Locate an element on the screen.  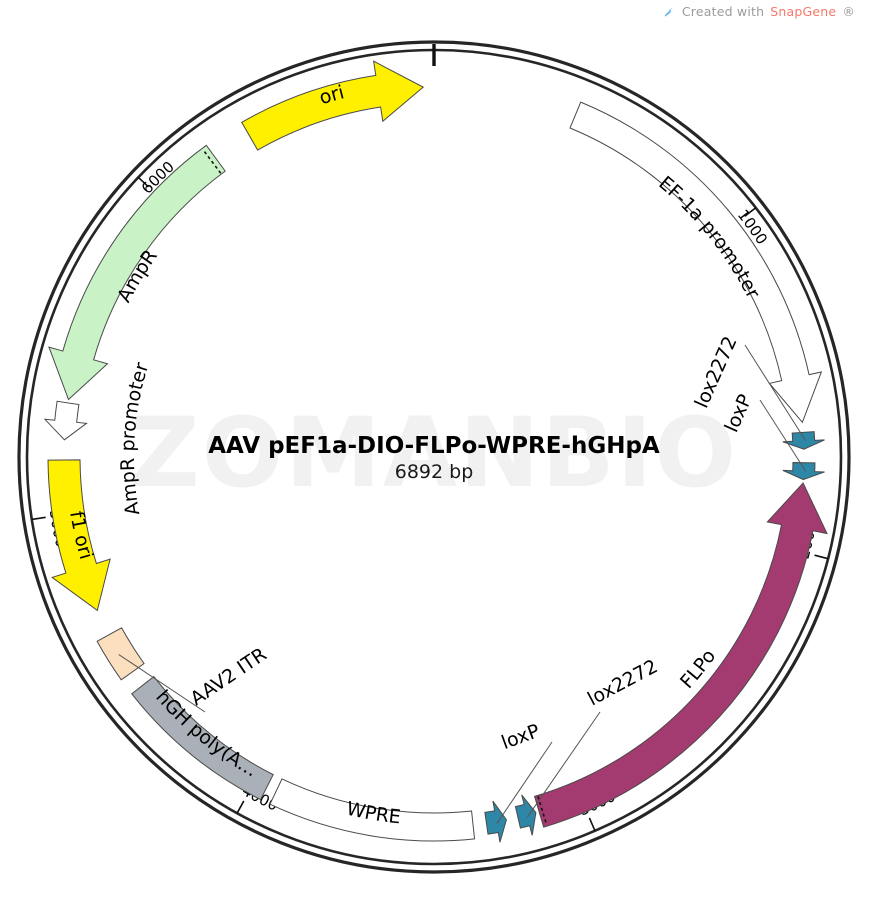
feature-label-lox2272-2: lox2272 is located at coordinates (622, 682).